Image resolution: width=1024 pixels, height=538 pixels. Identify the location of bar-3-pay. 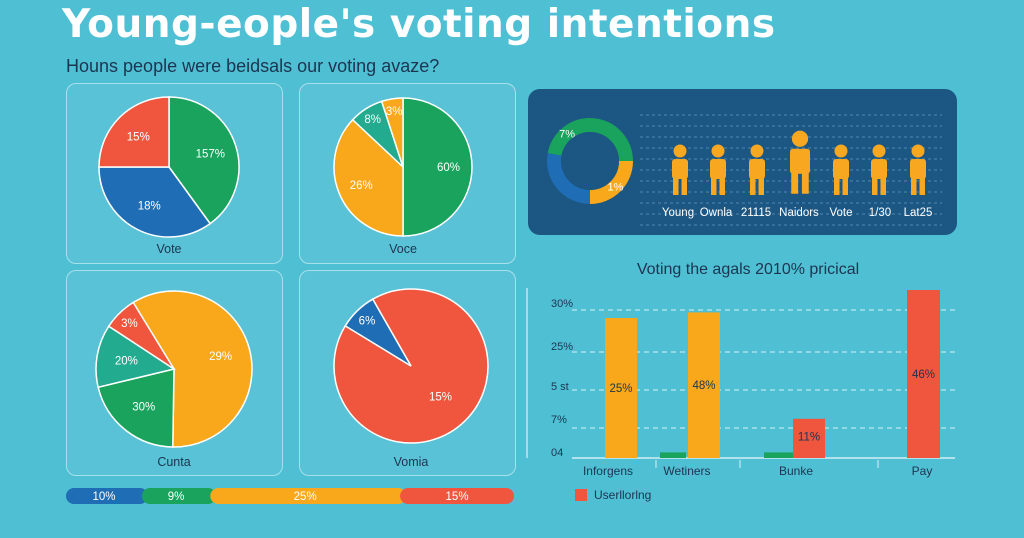
(923, 374).